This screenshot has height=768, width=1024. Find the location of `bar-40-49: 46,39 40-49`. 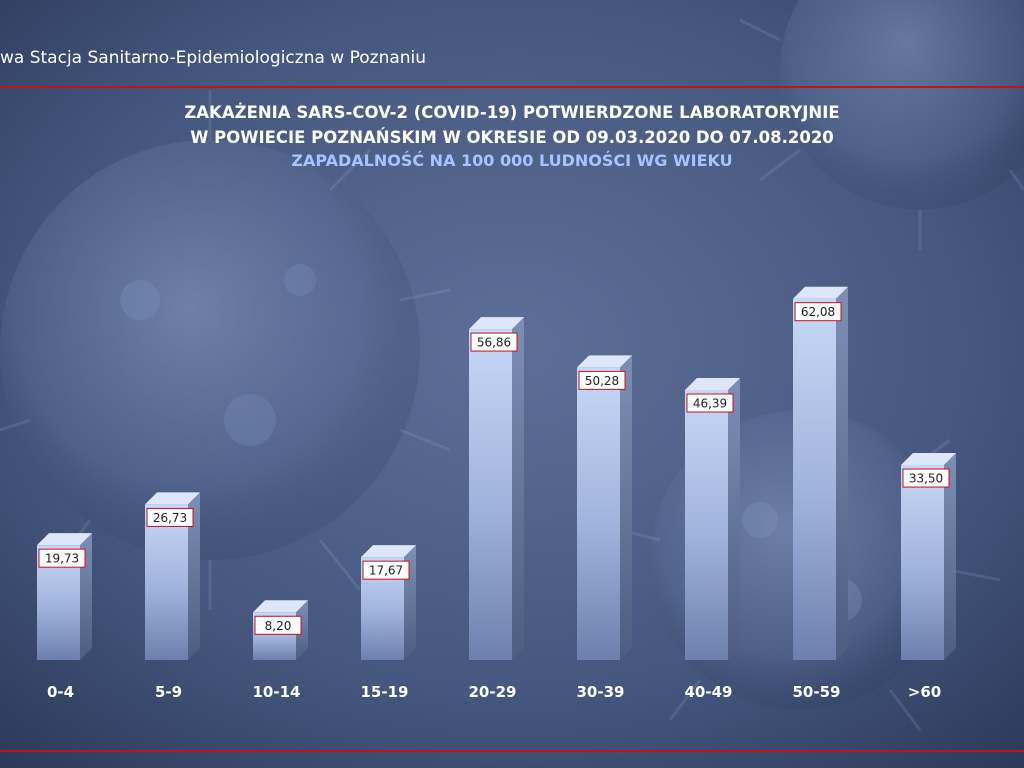

bar-40-49: 46,39 40-49 is located at coordinates (712, 539).